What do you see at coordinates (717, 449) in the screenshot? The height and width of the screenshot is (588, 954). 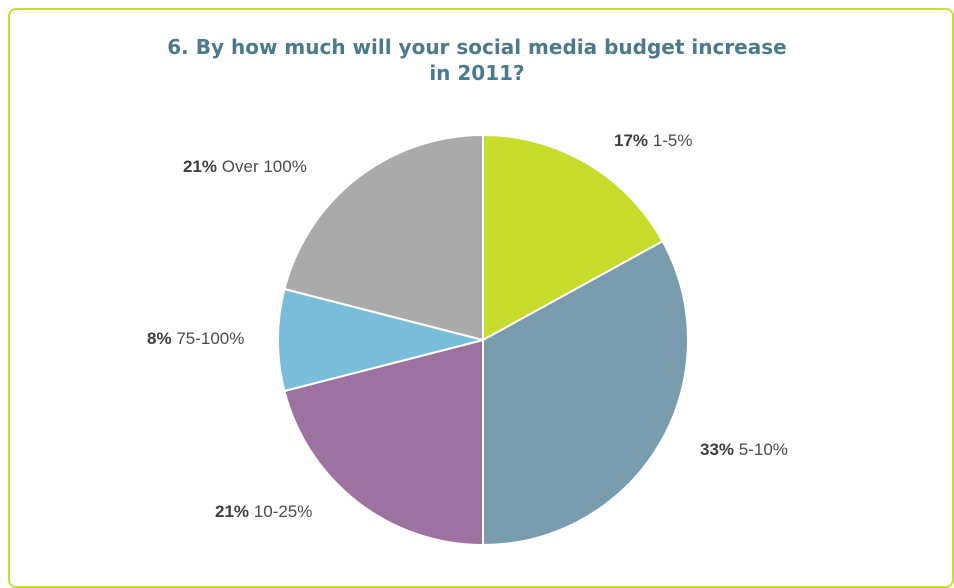 I see `slice-percent: 33%` at bounding box center [717, 449].